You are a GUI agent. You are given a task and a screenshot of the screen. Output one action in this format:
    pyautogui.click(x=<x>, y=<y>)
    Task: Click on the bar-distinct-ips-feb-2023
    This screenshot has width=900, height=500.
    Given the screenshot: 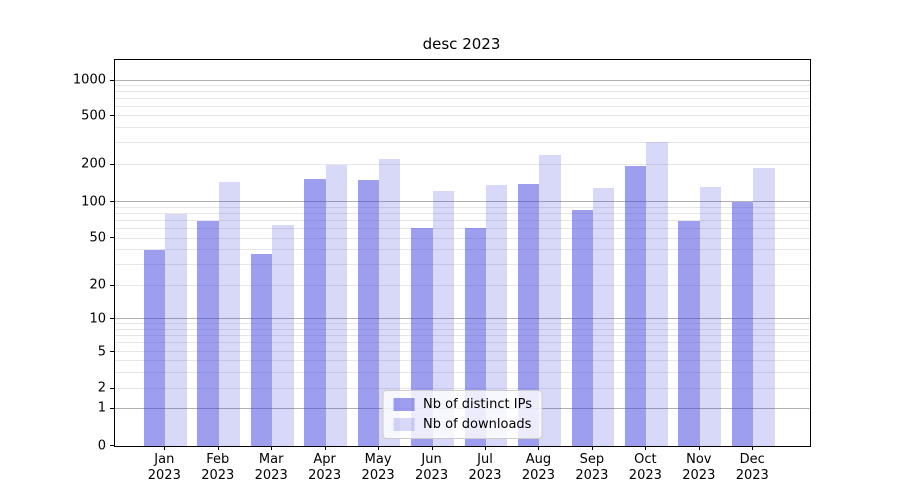 What is the action you would take?
    pyautogui.click(x=208, y=333)
    